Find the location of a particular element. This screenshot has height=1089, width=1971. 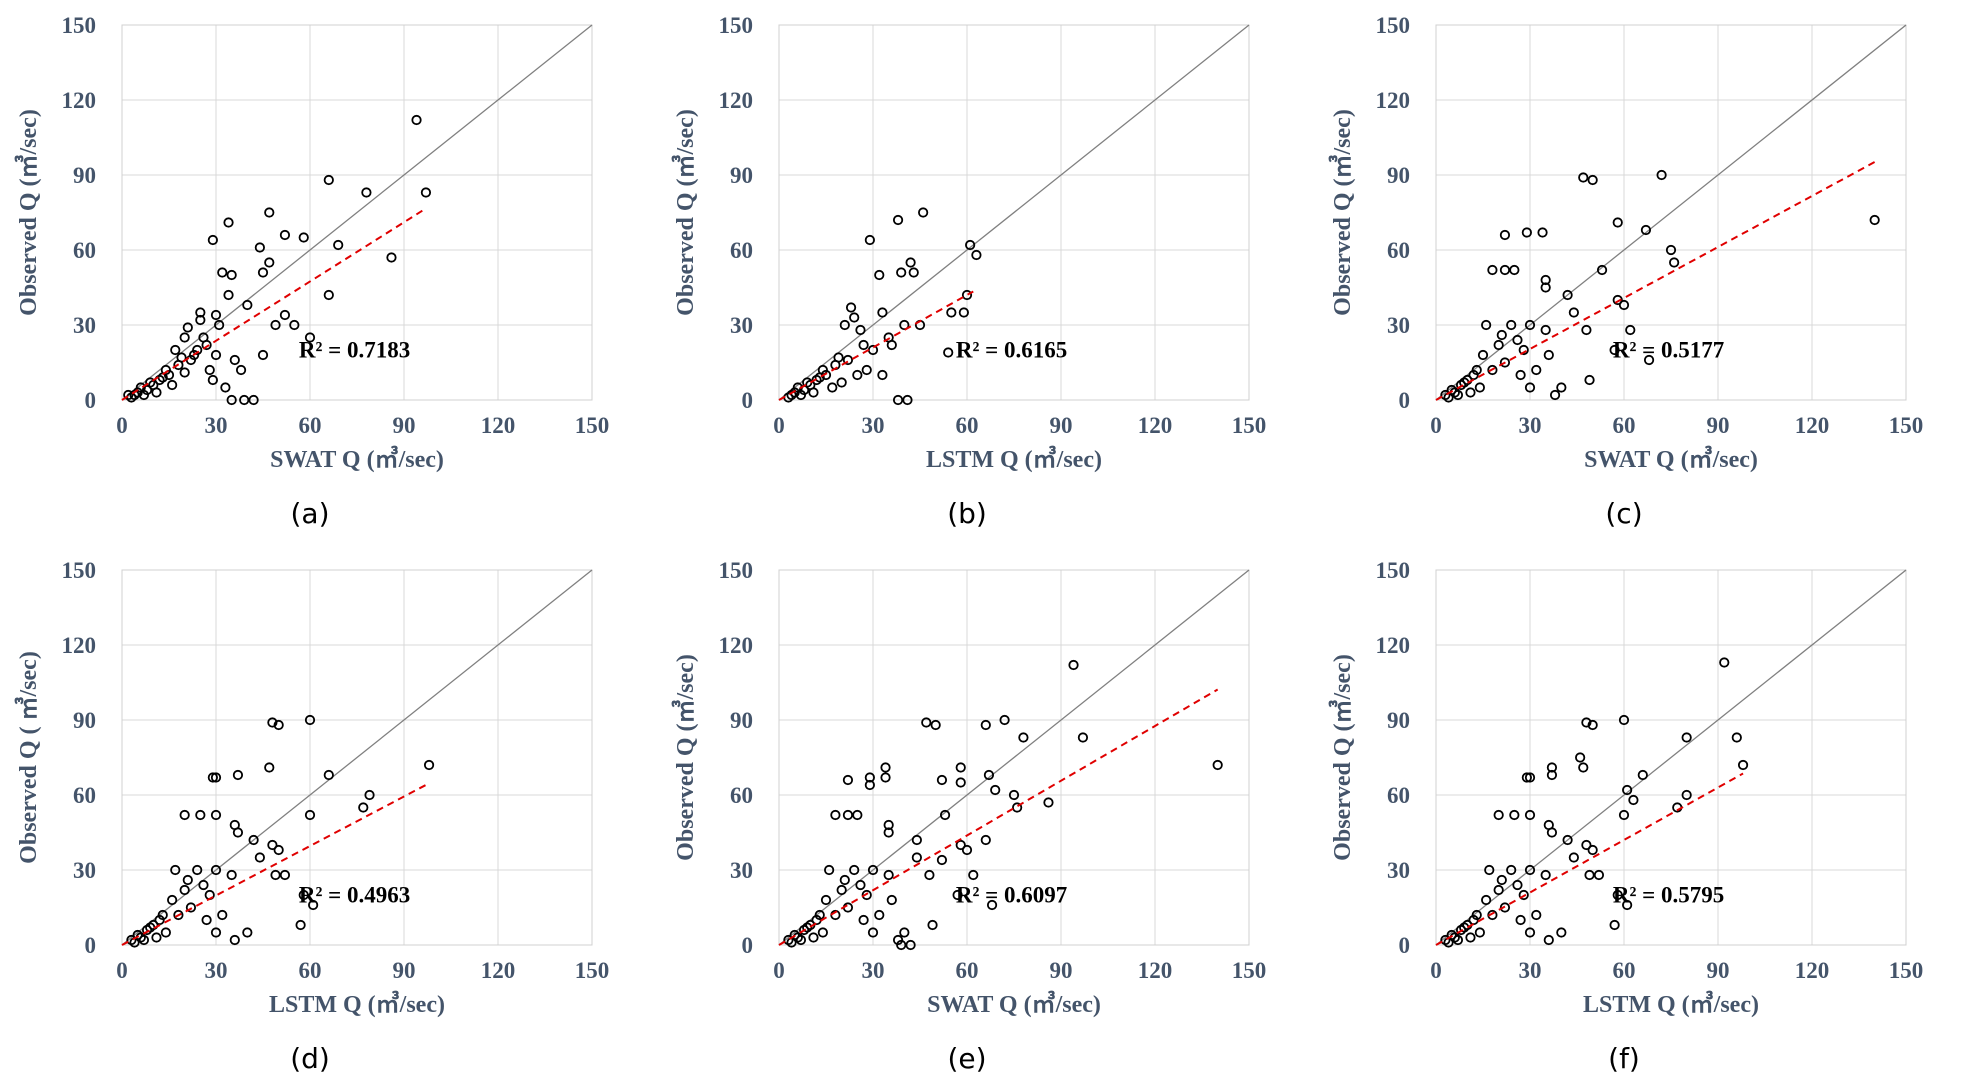

r-squared-label: R² = 0.5177 is located at coordinates (1668, 350).